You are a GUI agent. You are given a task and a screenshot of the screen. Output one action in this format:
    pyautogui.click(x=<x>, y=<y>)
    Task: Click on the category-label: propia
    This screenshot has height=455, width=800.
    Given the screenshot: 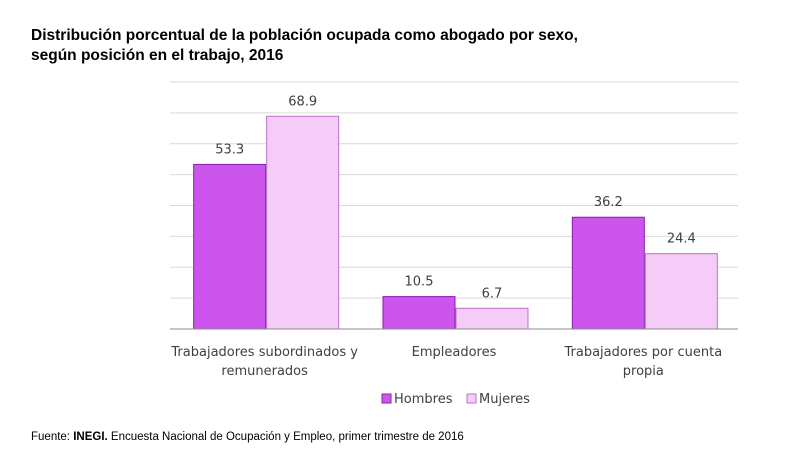 What is the action you would take?
    pyautogui.click(x=643, y=371)
    